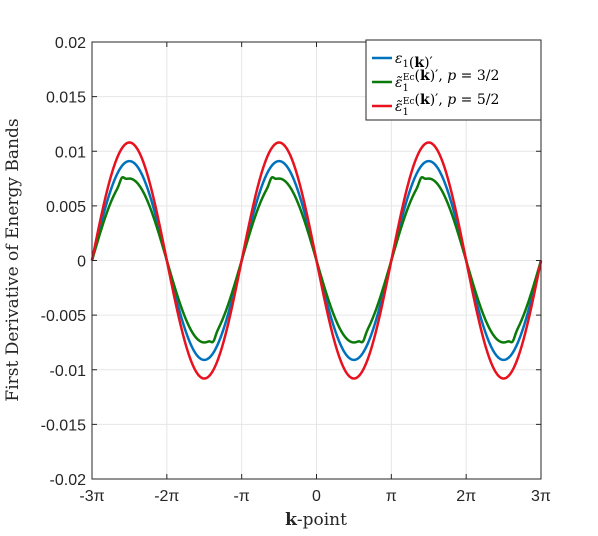 The height and width of the screenshot is (536, 598). Describe the element at coordinates (447, 105) in the screenshot. I see `legend-label-3: ε̃1Ec(k)′, p = 5/2` at that location.